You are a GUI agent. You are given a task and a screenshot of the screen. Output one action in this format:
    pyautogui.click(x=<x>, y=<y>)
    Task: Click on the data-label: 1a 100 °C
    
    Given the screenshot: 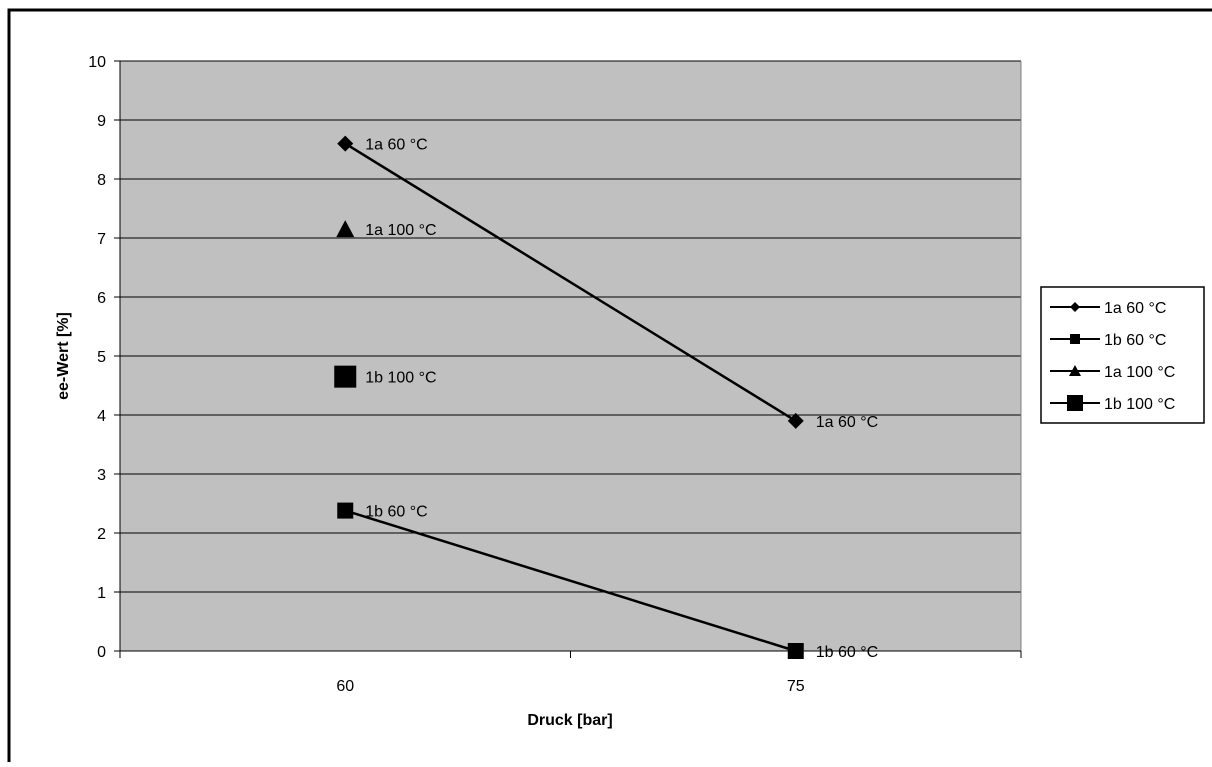 What is the action you would take?
    pyautogui.click(x=400, y=230)
    